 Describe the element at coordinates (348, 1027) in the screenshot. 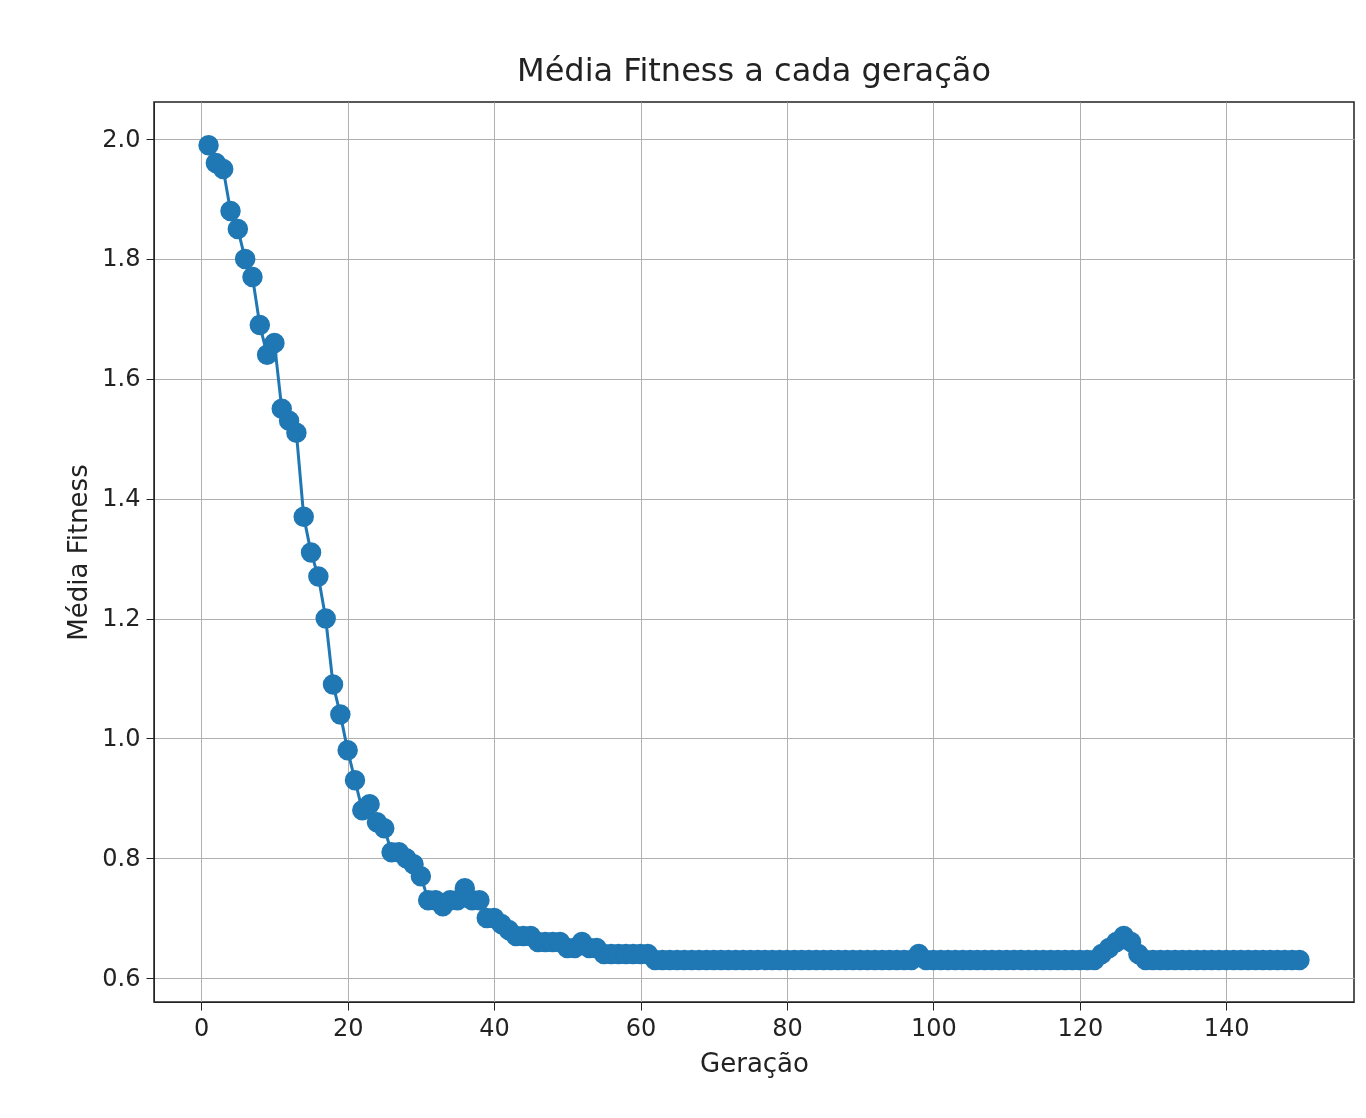

I see `x-tick-label: 20` at that location.